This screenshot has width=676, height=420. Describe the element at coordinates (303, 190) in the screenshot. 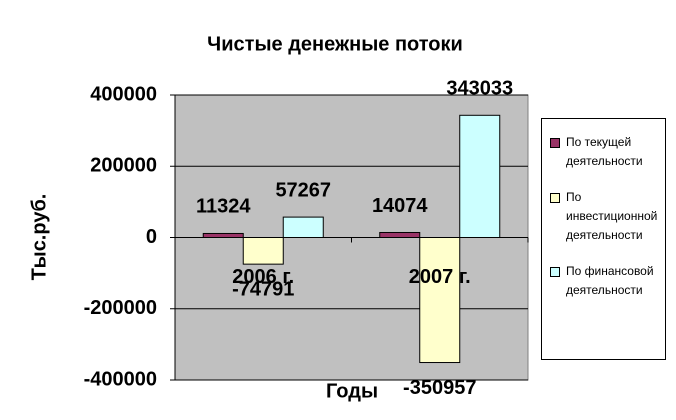

I see `data-label: 57267` at that location.